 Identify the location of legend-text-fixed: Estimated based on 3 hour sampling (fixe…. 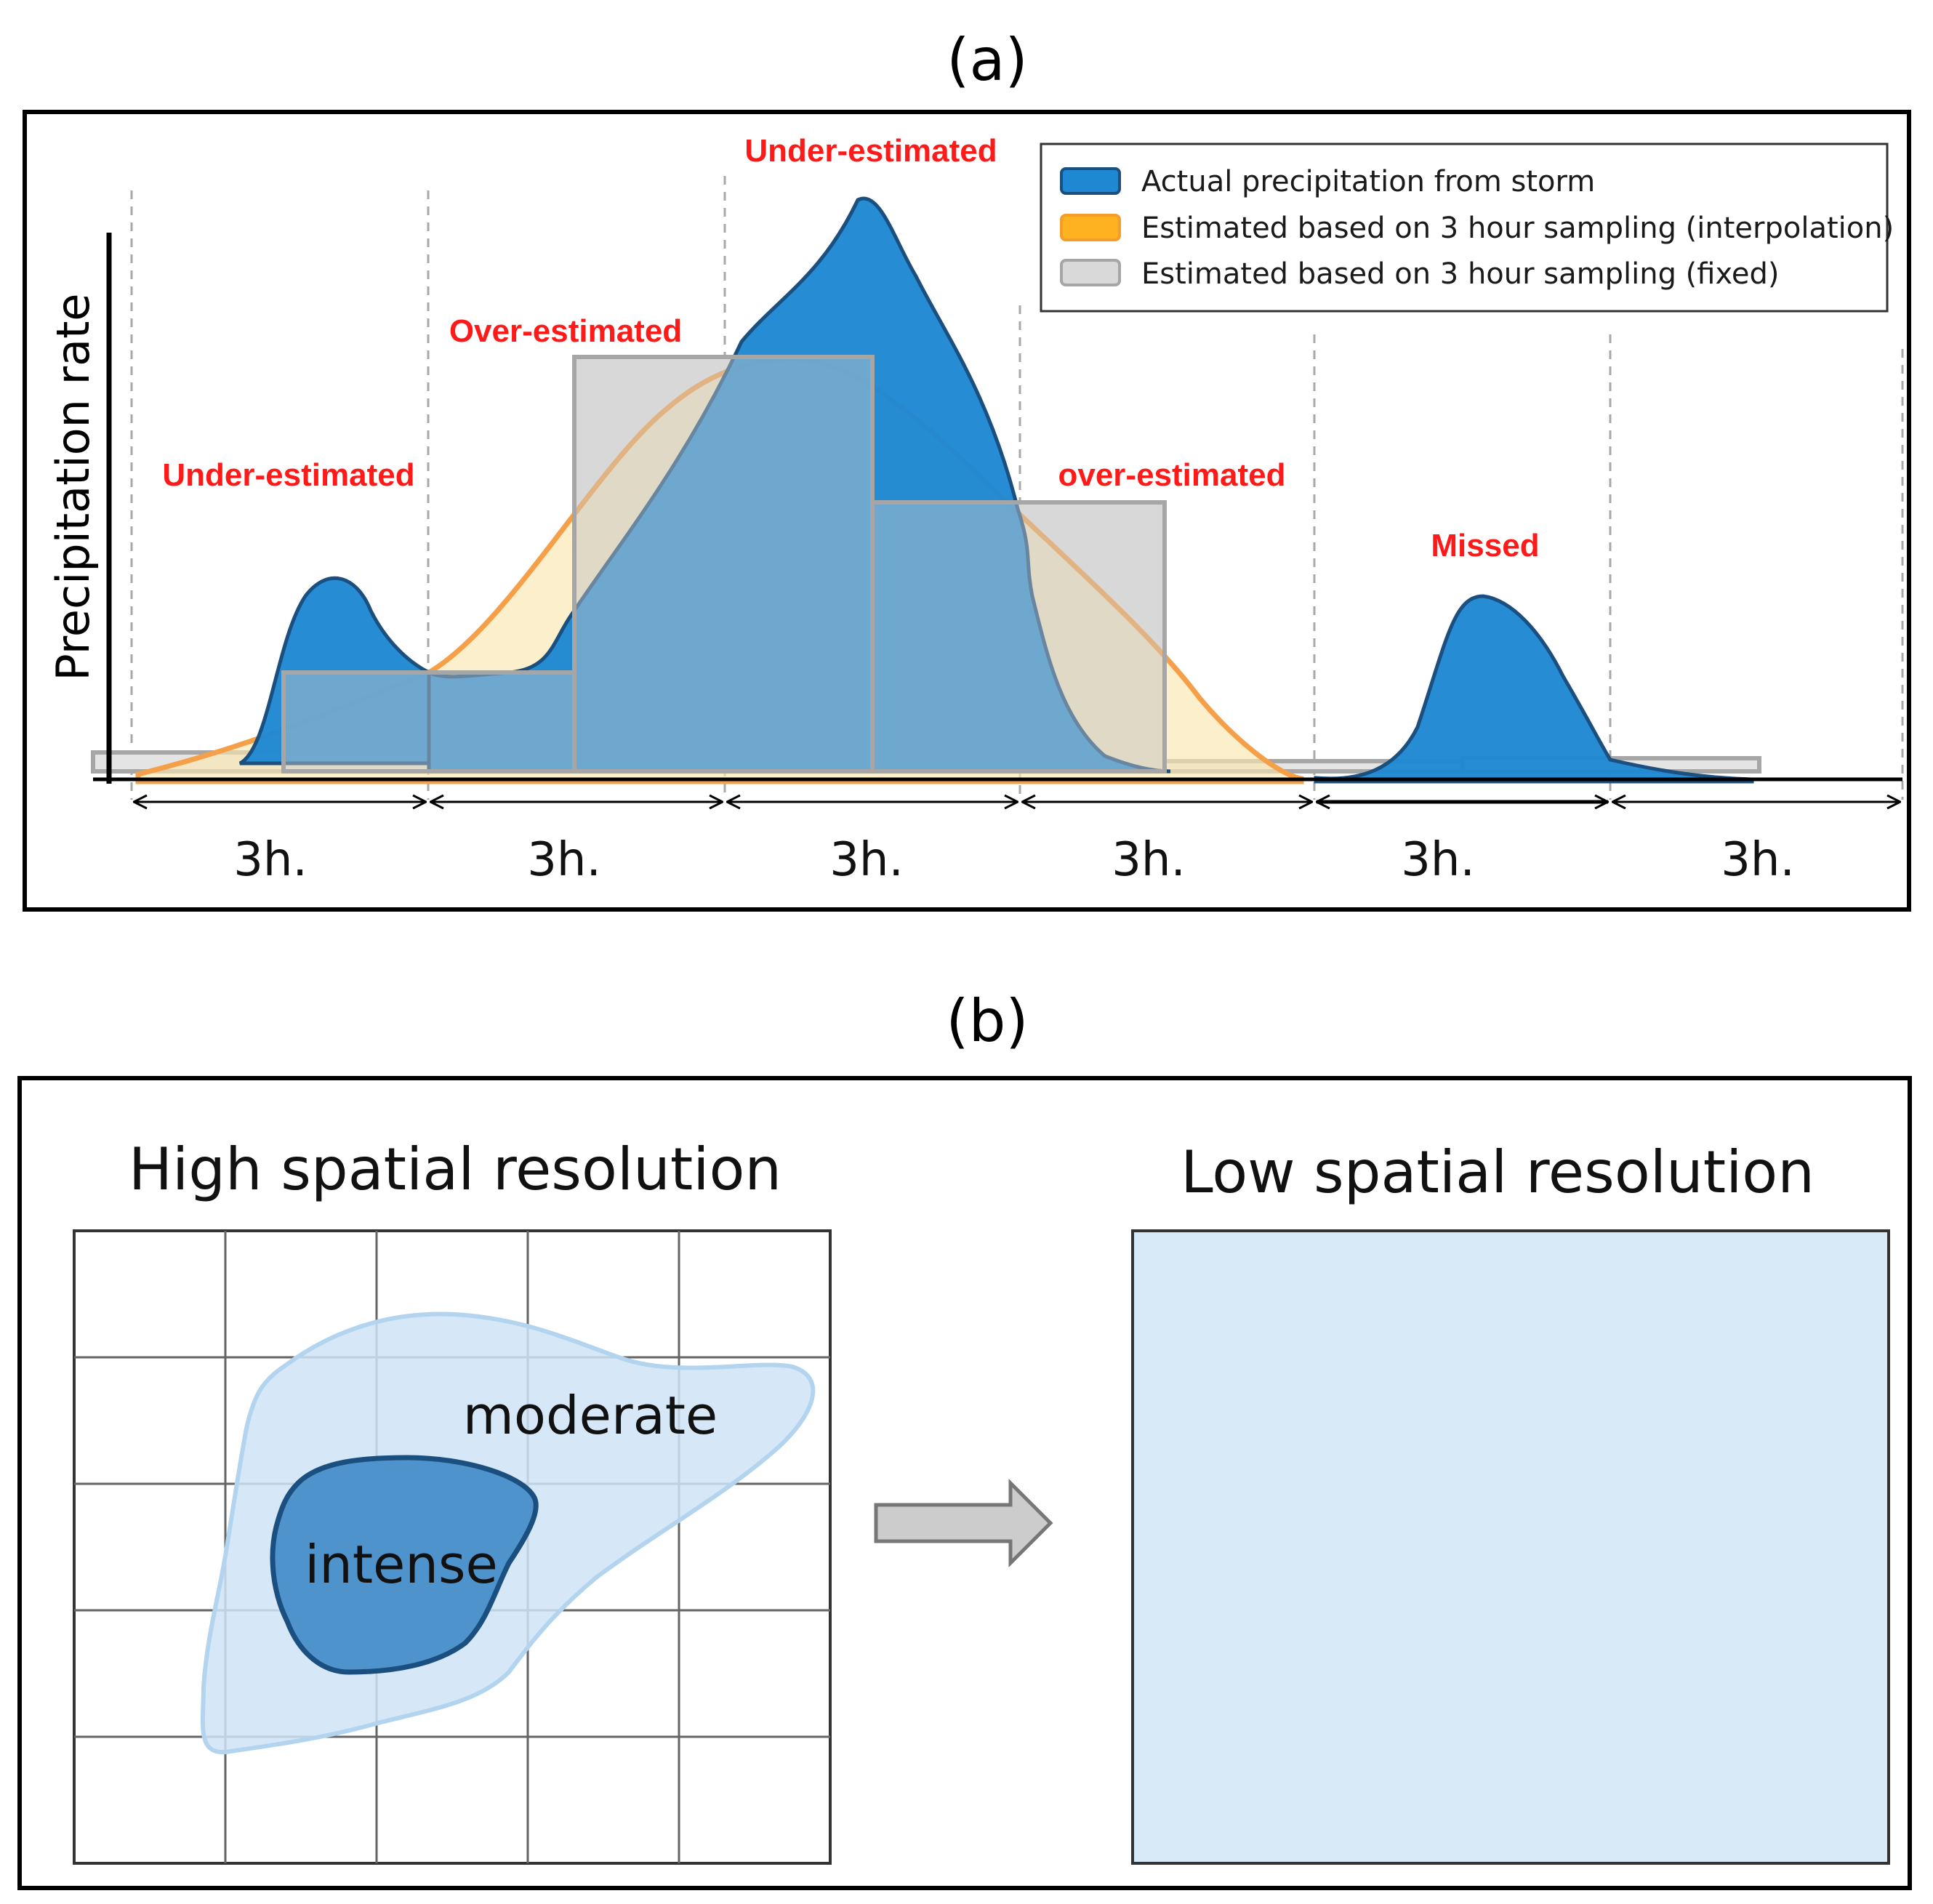
(1461, 274).